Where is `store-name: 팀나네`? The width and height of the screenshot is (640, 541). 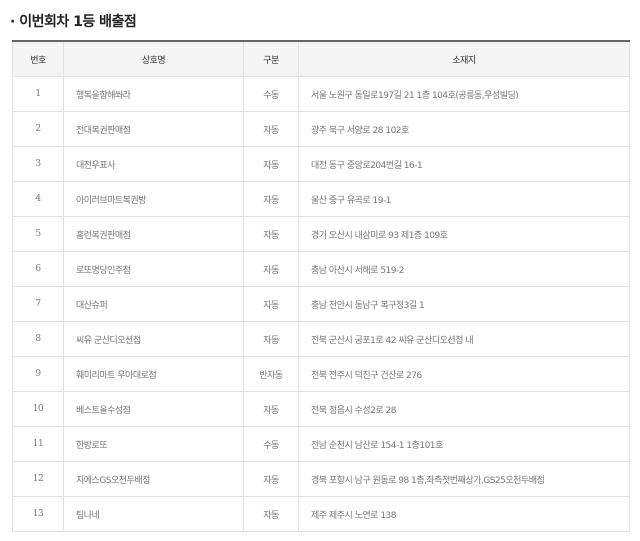 store-name: 팀나네 is located at coordinates (153, 514).